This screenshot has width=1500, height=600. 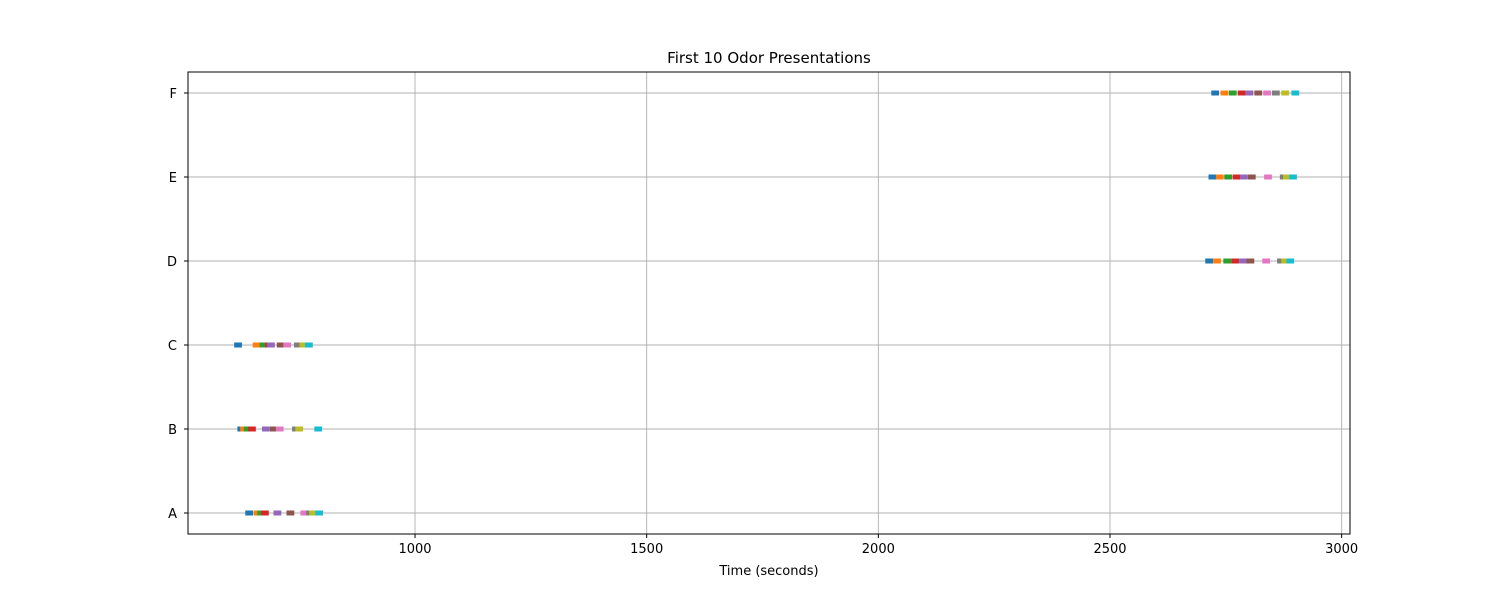 What do you see at coordinates (321, 513) in the screenshot?
I see `presentation-a-10-end-marker` at bounding box center [321, 513].